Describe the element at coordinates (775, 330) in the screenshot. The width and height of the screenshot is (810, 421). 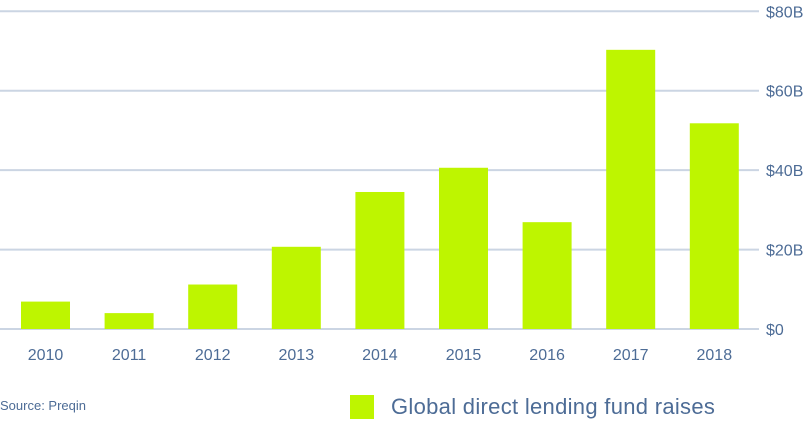
I see `y-tick-label: $0` at that location.